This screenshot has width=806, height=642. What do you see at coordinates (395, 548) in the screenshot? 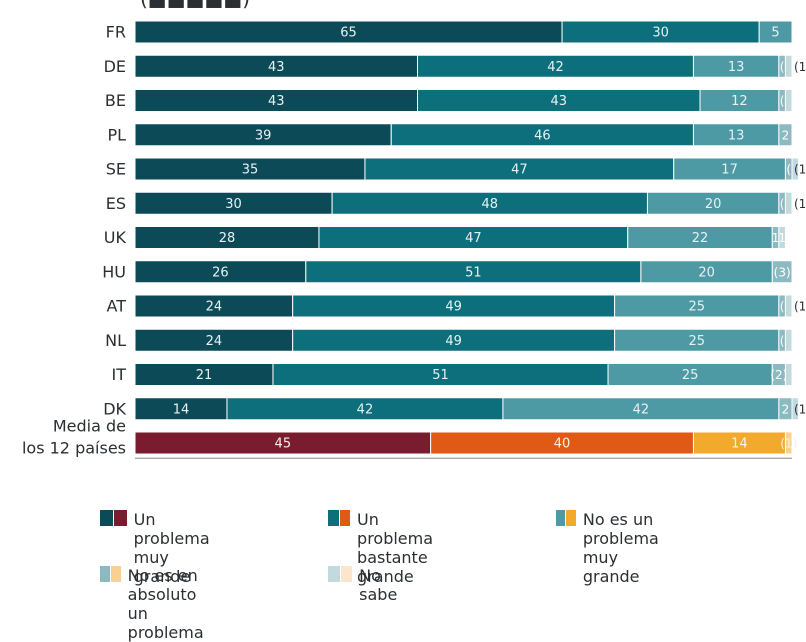
I see `legend-label: Un problema bastante grande` at bounding box center [395, 548].